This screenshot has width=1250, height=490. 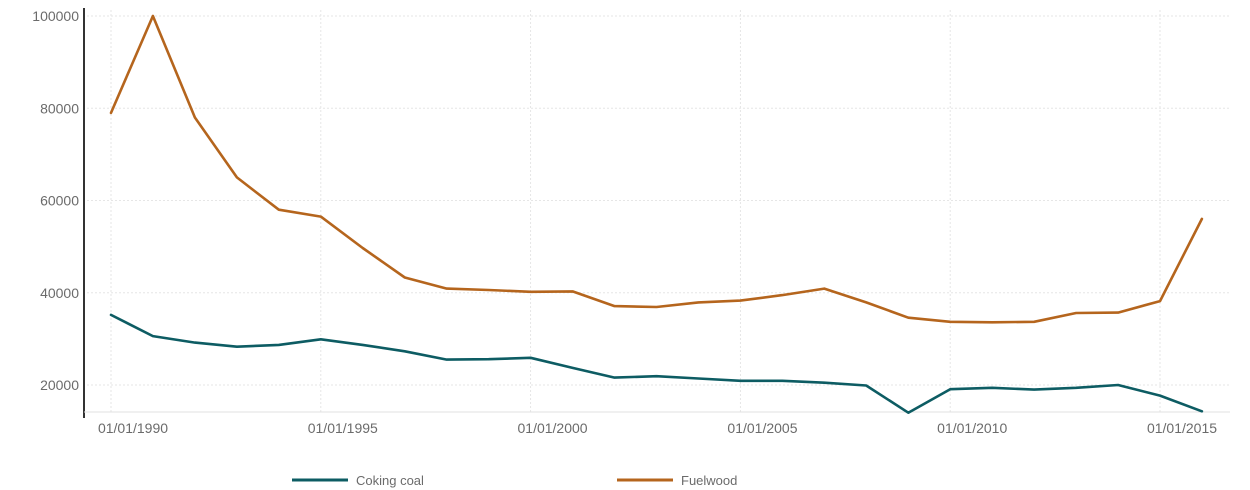 What do you see at coordinates (133, 428) in the screenshot?
I see `x-tick-label: 01/01/1990` at bounding box center [133, 428].